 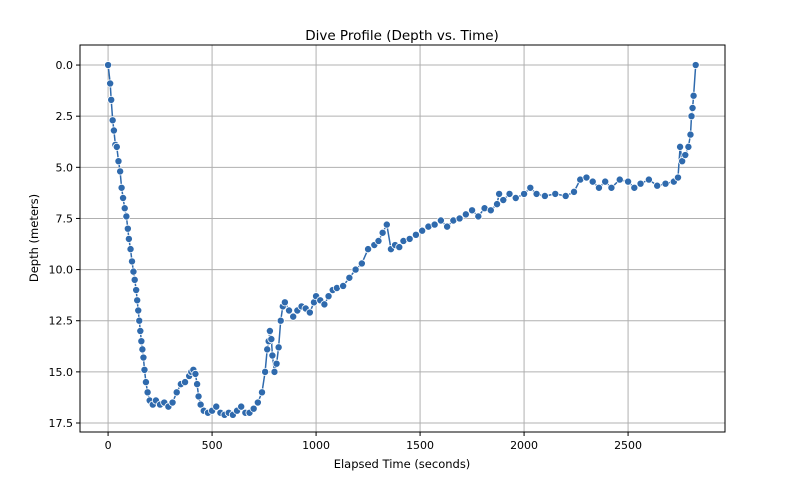 What do you see at coordinates (61, 423) in the screenshot?
I see `y-tick-label: 17.5` at bounding box center [61, 423].